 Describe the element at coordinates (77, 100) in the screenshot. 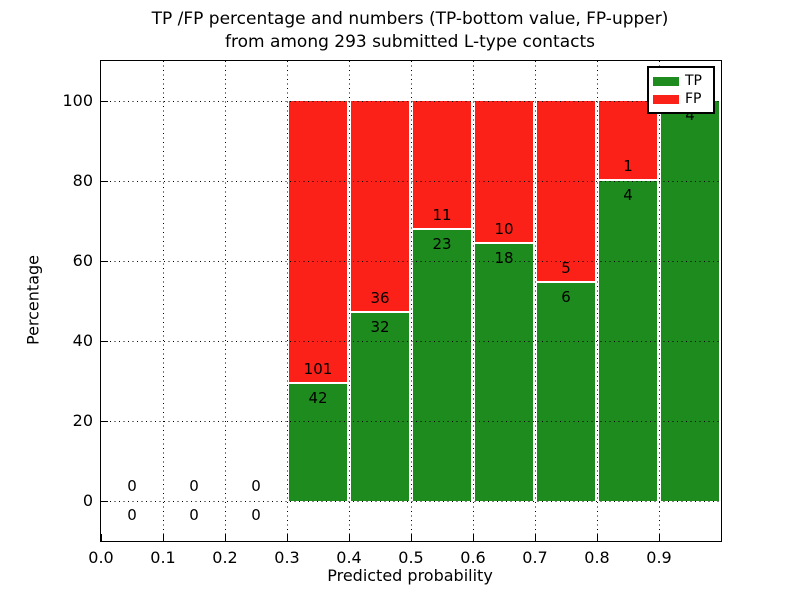

I see `y-tick-label: 100` at that location.